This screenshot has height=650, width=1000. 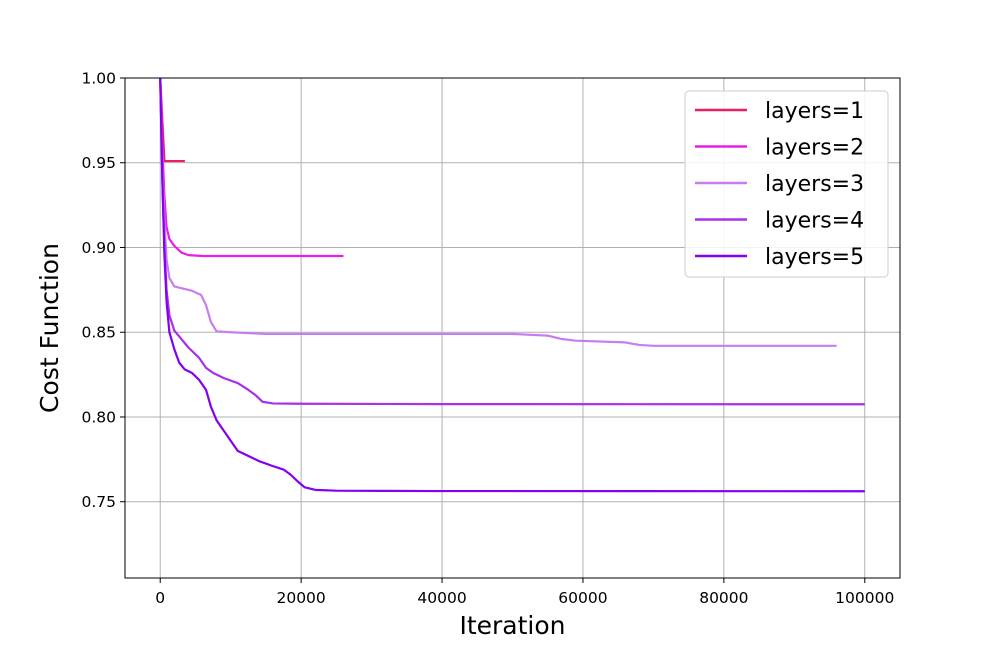 I want to click on legend-entry-label: layers=3, so click(x=814, y=184).